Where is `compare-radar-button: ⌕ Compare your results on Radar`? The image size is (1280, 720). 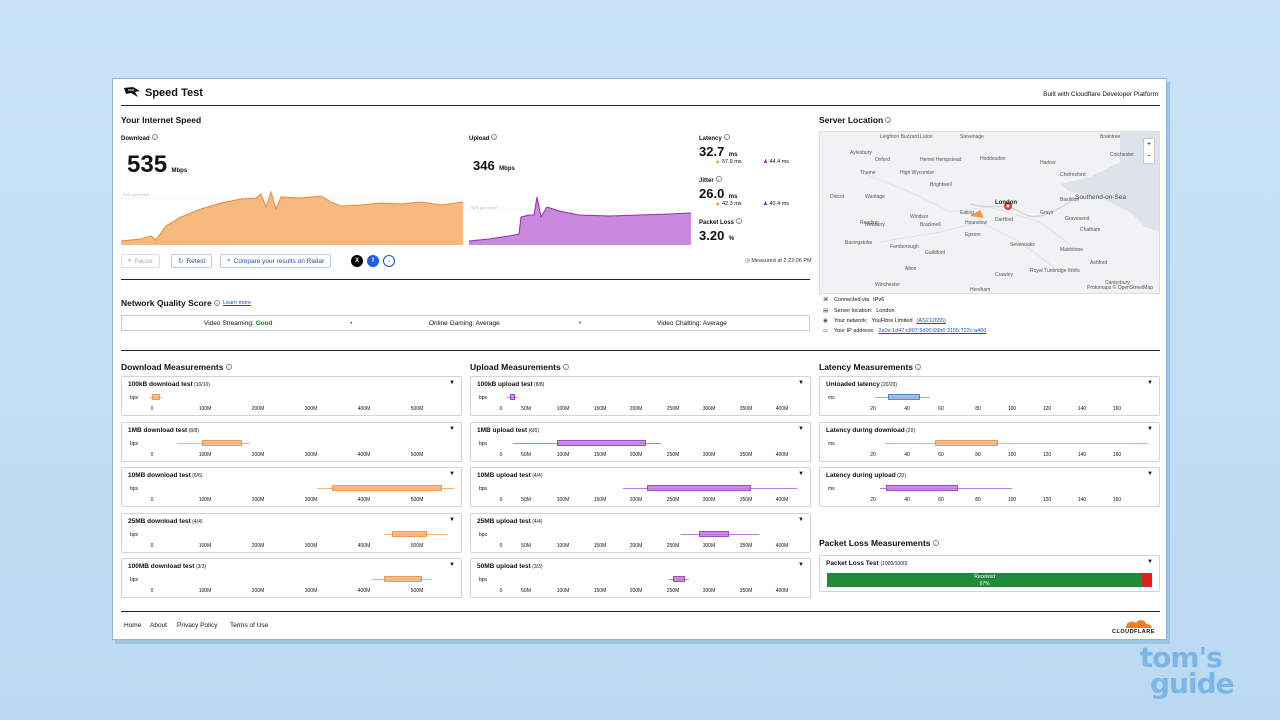 compare-radar-button: ⌕ Compare your results on Radar is located at coordinates (276, 261).